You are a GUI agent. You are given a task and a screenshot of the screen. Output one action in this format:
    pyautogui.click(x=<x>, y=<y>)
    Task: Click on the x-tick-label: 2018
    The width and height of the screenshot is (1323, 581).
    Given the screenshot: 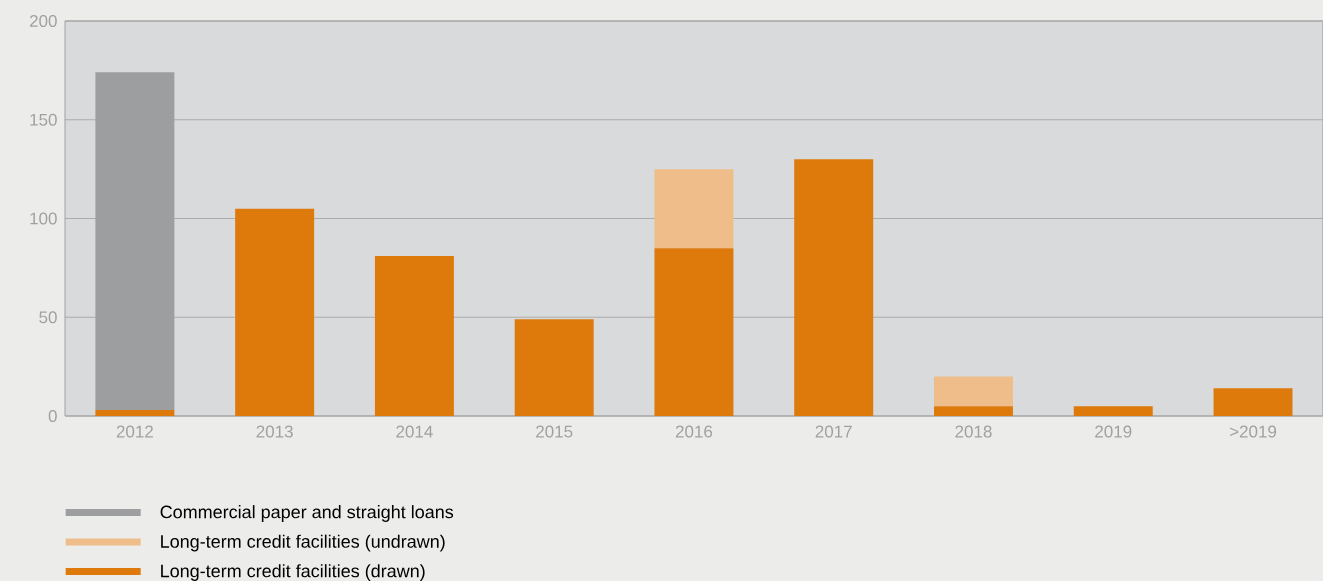 What is the action you would take?
    pyautogui.click(x=973, y=431)
    